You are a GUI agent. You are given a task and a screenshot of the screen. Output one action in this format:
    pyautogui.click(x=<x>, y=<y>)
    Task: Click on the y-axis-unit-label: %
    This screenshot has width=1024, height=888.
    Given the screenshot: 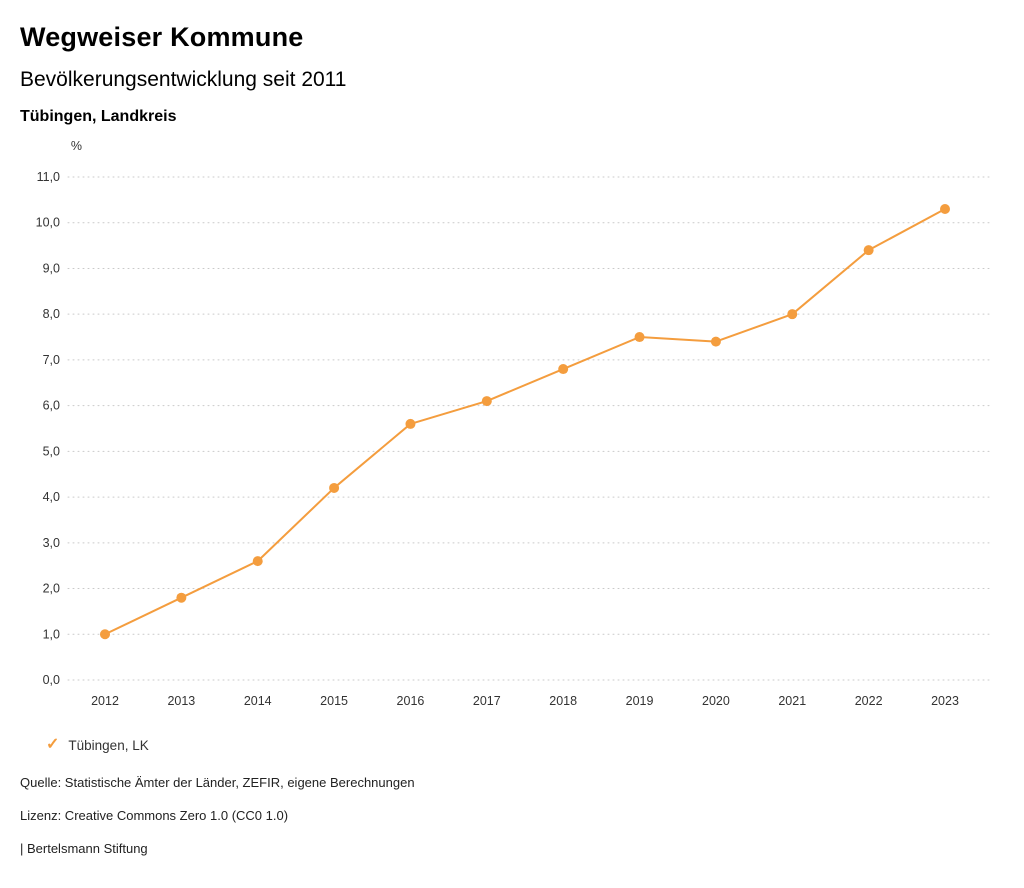 What is the action you would take?
    pyautogui.click(x=76, y=146)
    